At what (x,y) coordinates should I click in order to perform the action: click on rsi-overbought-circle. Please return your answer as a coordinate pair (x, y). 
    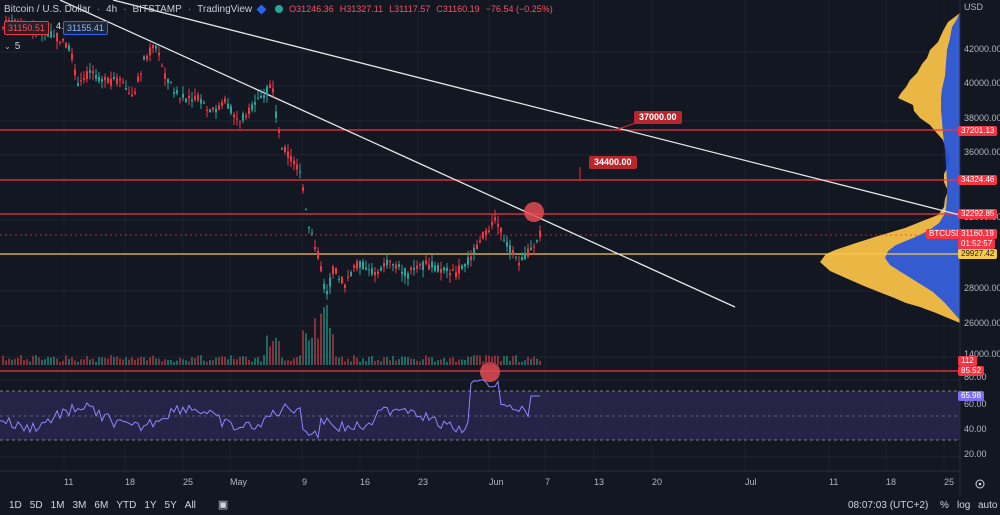
    Looking at the image, I should click on (490, 372).